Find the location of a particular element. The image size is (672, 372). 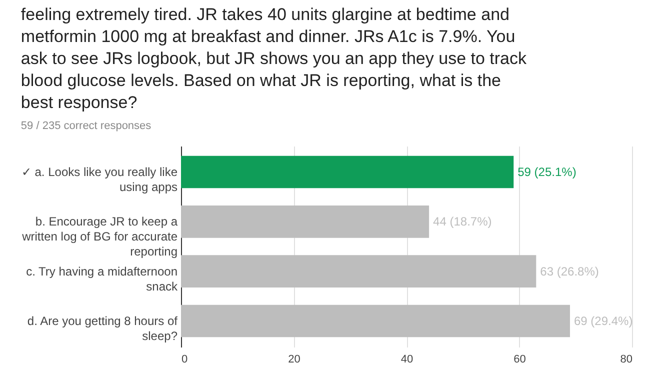

x-tick-label: 0 is located at coordinates (185, 360).